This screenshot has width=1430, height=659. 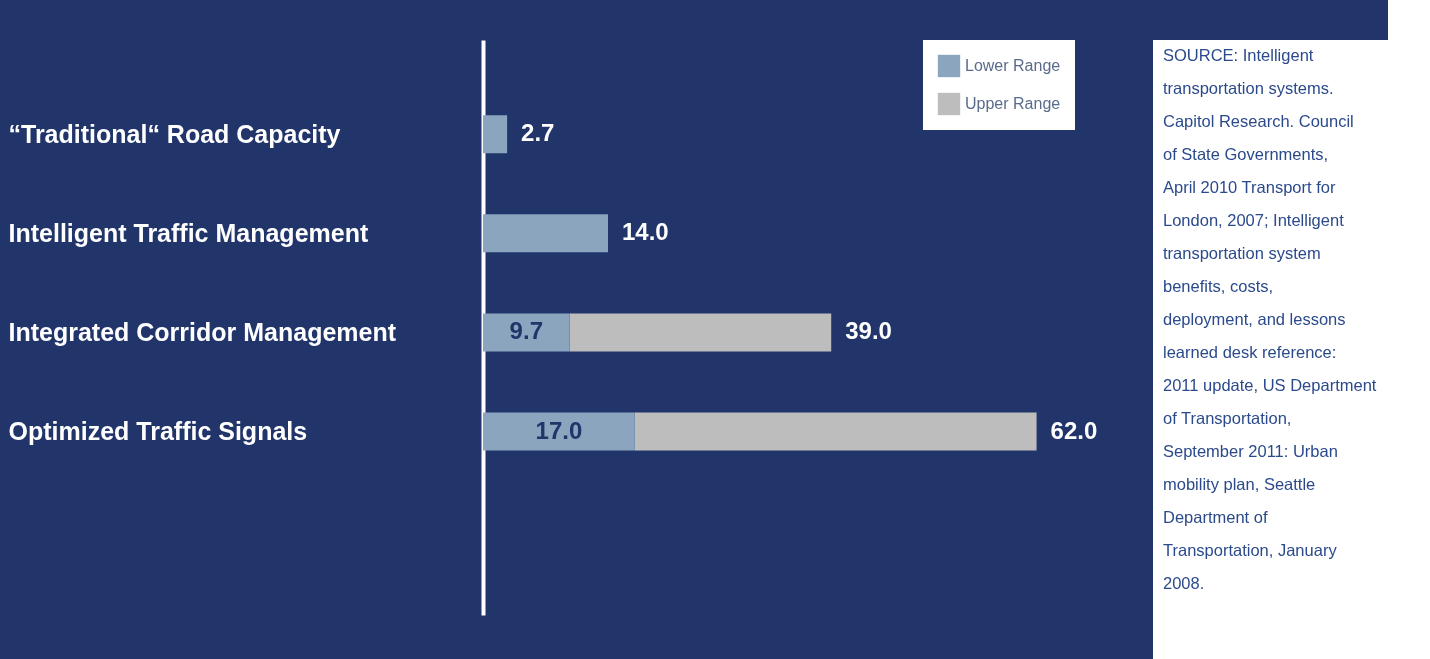 What do you see at coordinates (645, 232) in the screenshot?
I see `data-label: 14.0` at bounding box center [645, 232].